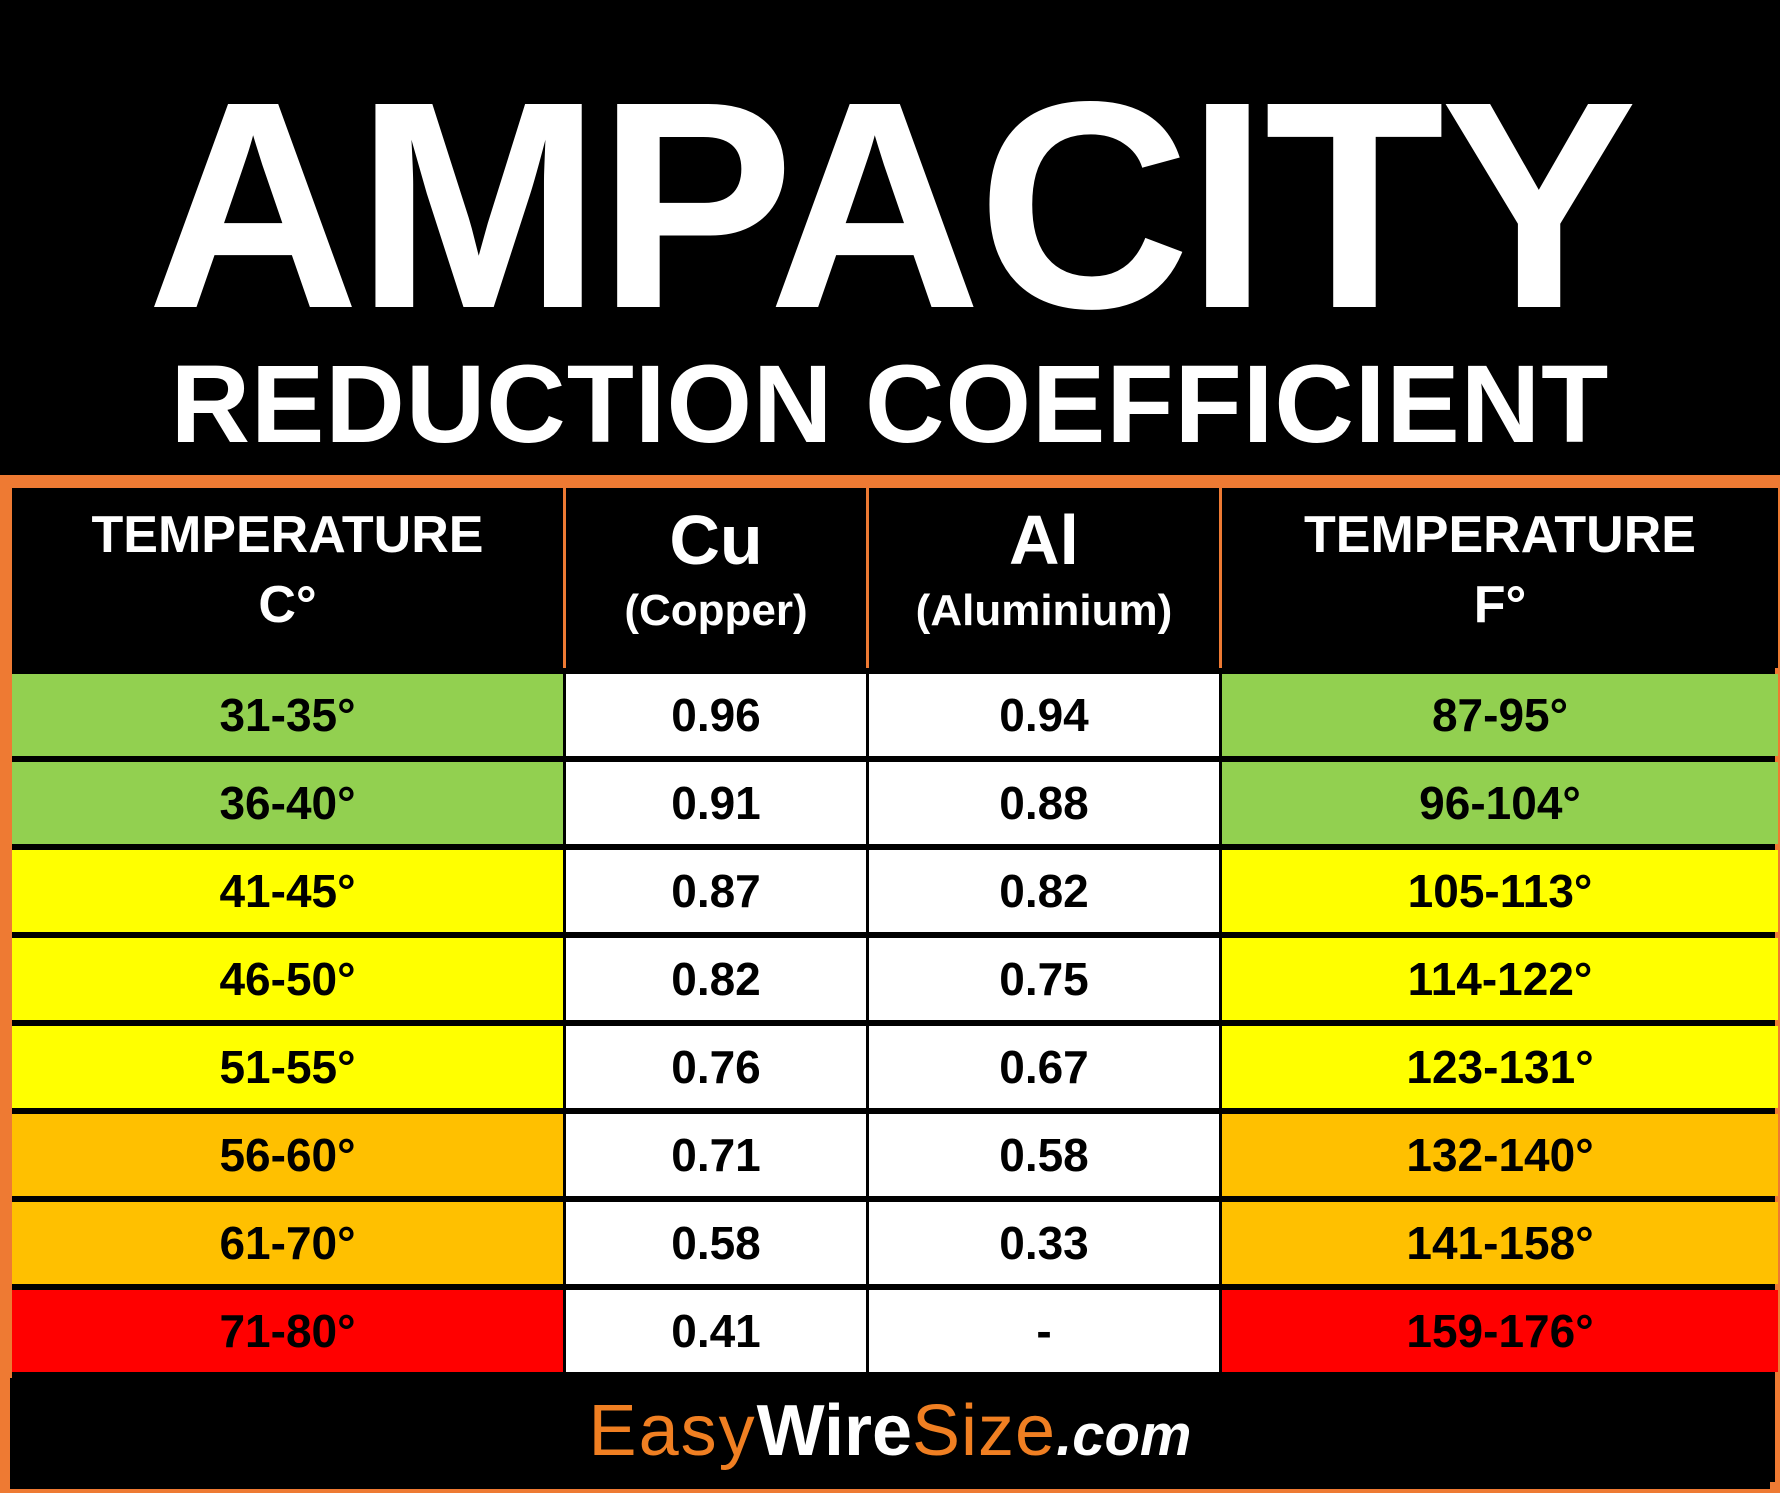 The height and width of the screenshot is (1493, 1780). What do you see at coordinates (1044, 715) in the screenshot?
I see `cell-aluminium: 0.94` at bounding box center [1044, 715].